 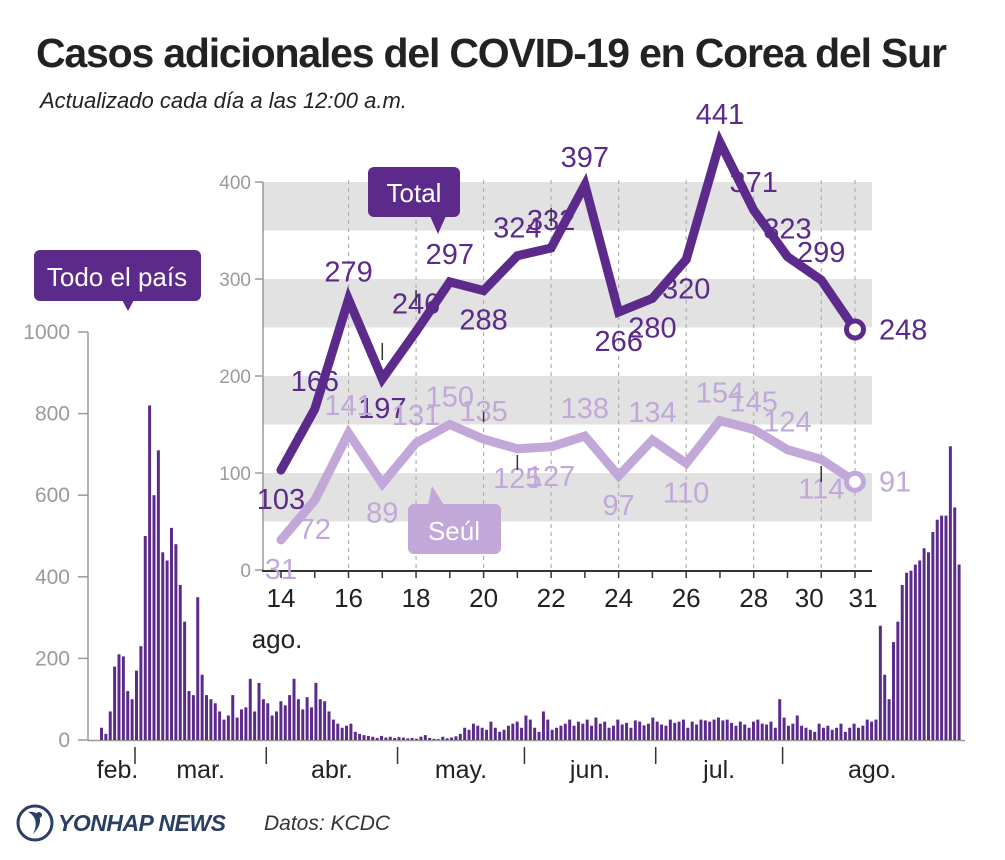 I want to click on label-box-pointer, so click(x=128, y=305).